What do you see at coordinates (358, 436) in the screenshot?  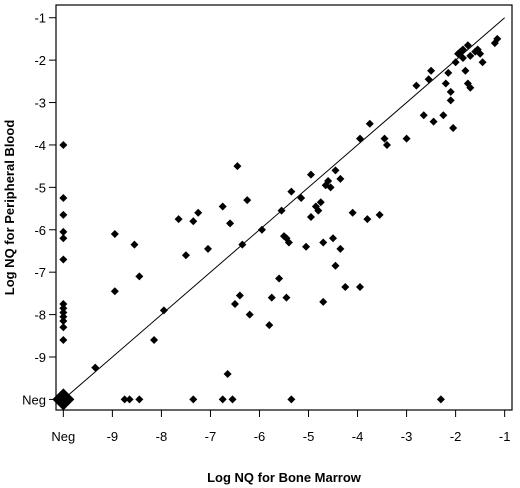 I see `x-tick-label: -4` at bounding box center [358, 436].